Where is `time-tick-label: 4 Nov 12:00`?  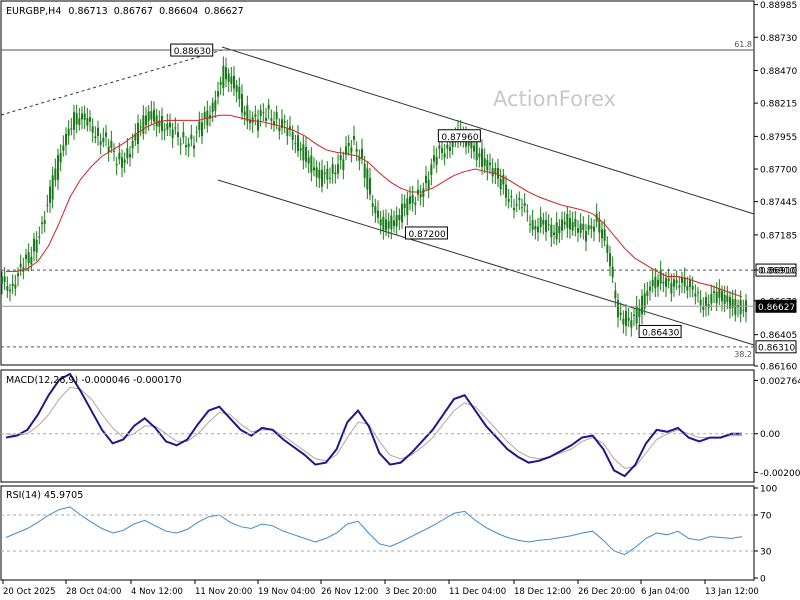 time-tick-label: 4 Nov 12:00 is located at coordinates (157, 592).